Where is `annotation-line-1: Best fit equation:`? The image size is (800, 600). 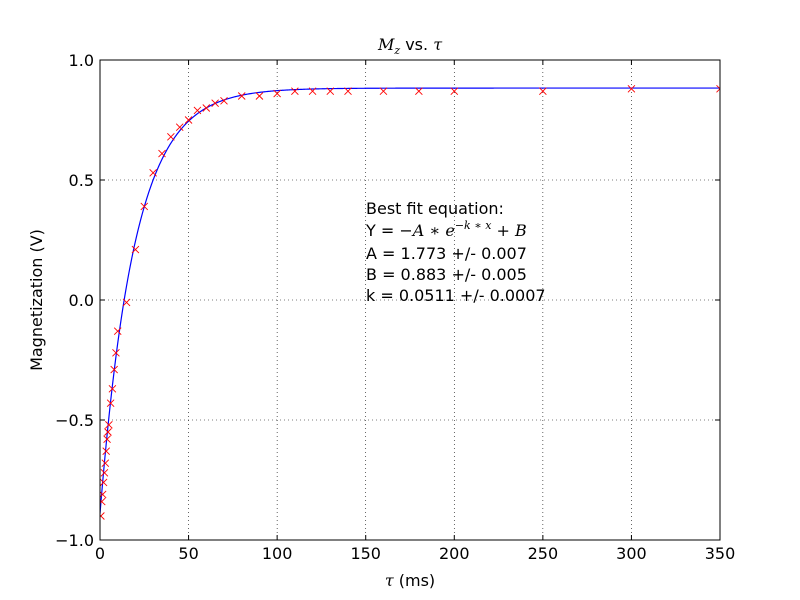 annotation-line-1: Best fit equation: is located at coordinates (435, 208).